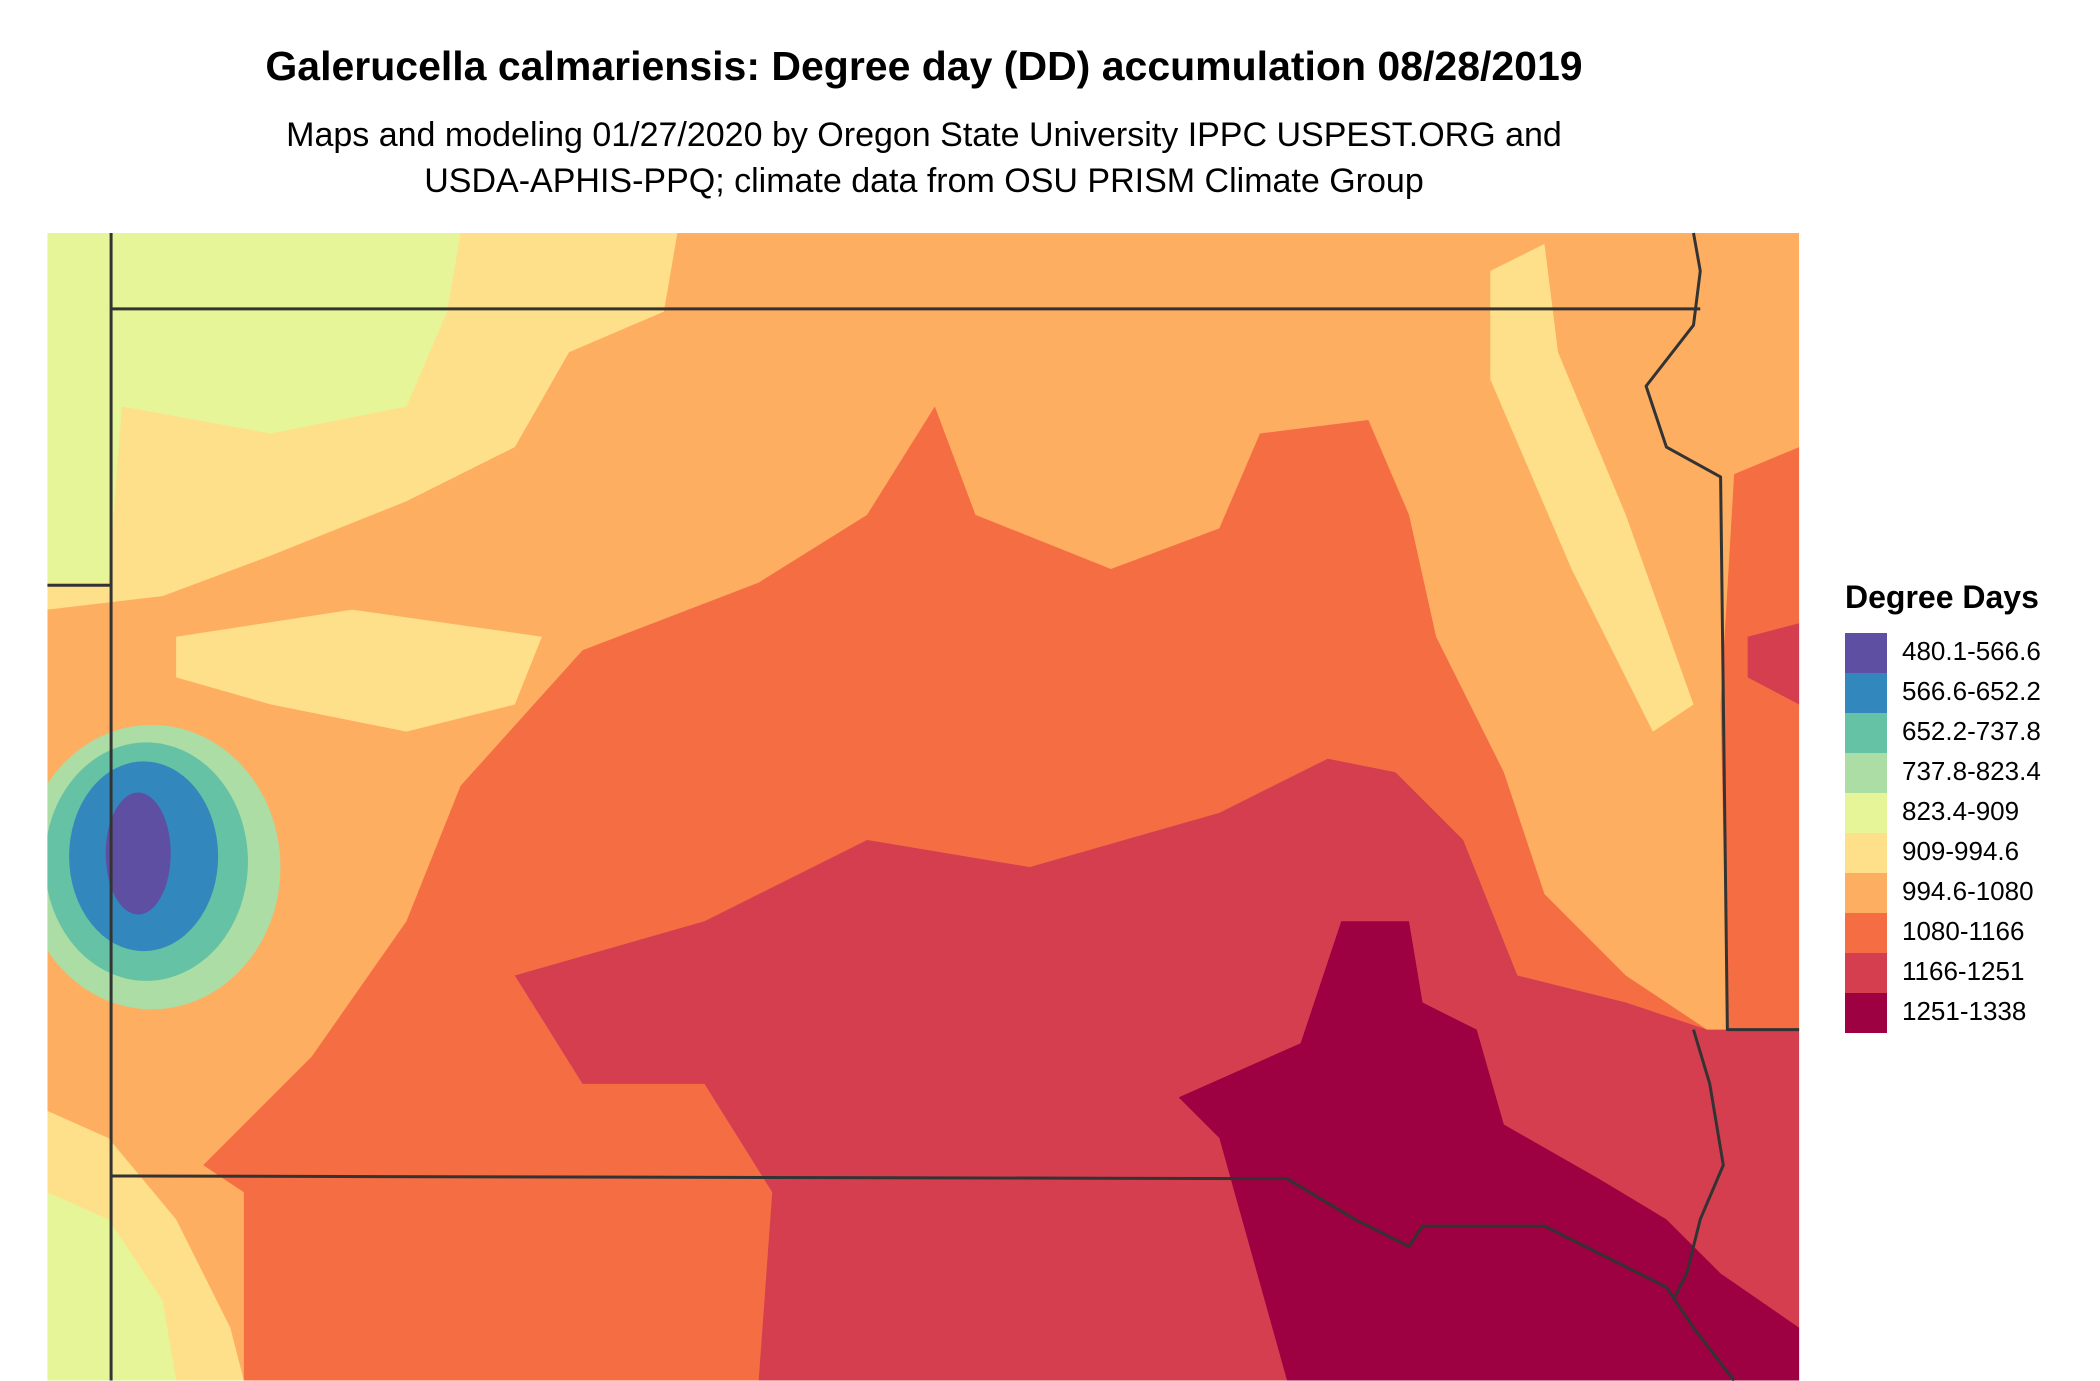  I want to click on legend-label: 823.4-909, so click(1960, 811).